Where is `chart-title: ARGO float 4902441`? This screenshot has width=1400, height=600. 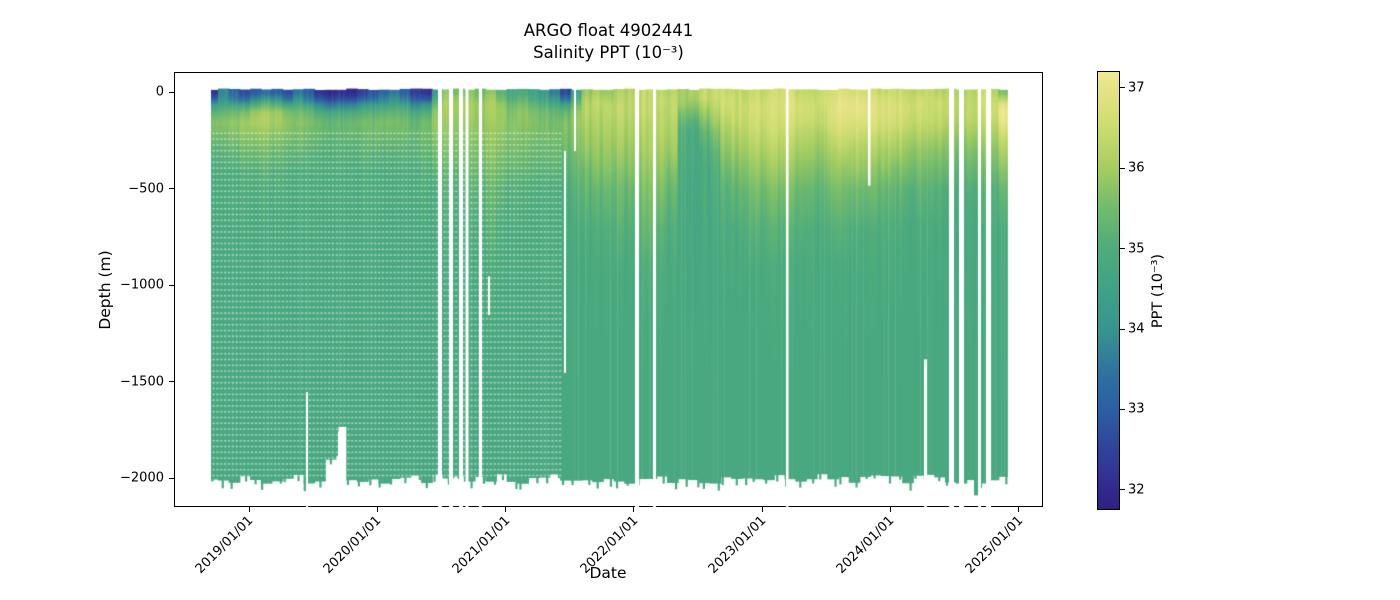
chart-title: ARGO float 4902441 is located at coordinates (608, 30).